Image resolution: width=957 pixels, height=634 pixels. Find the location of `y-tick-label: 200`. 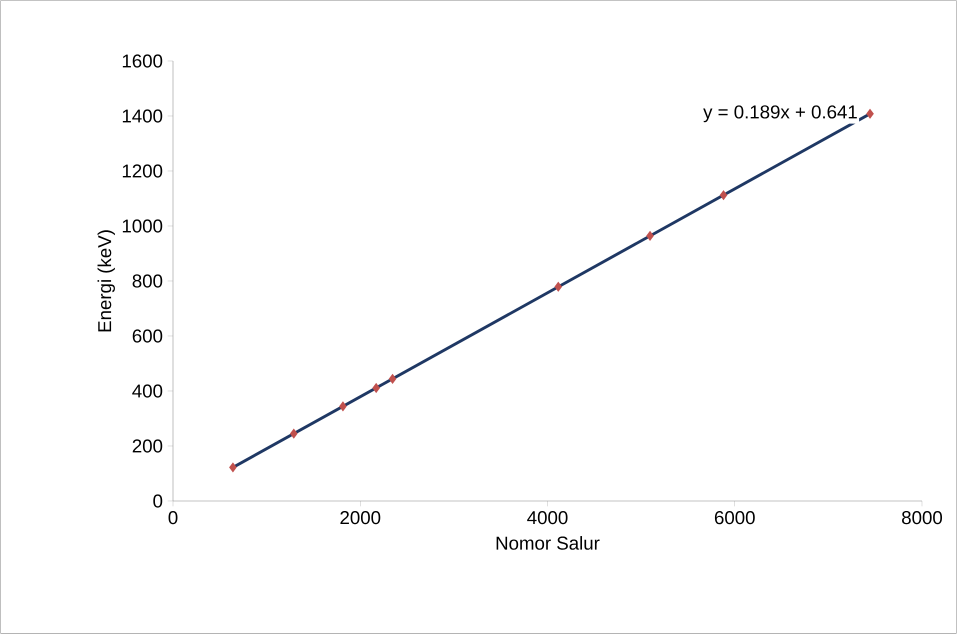

y-tick-label: 200 is located at coordinates (147, 446).